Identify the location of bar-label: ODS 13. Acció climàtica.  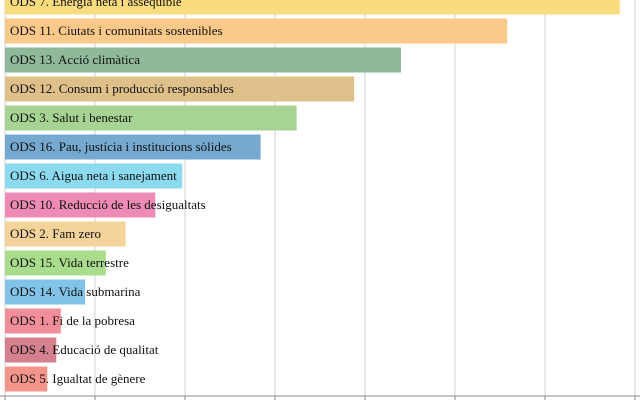
(75, 59).